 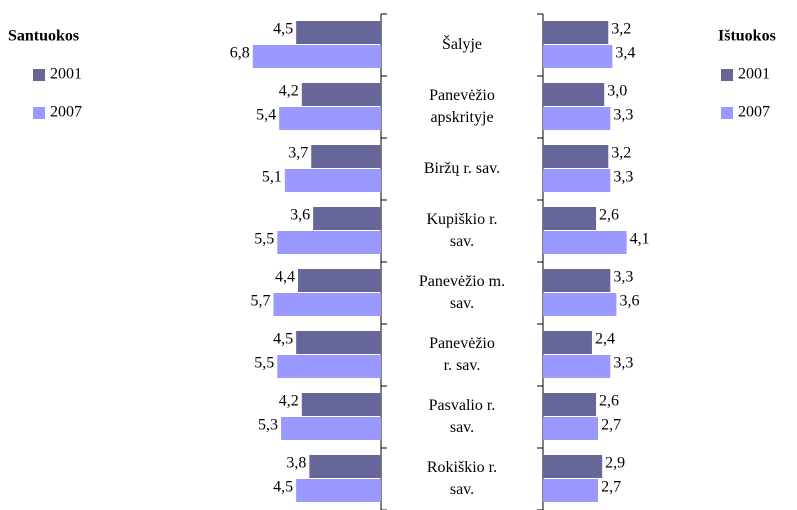 I want to click on category-label: Panevėžio apskrityje, so click(x=462, y=106).